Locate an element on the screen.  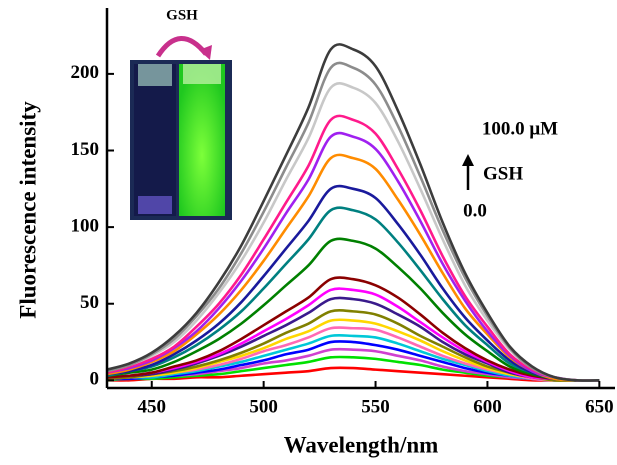
annotation: GSH is located at coordinates (503, 173).